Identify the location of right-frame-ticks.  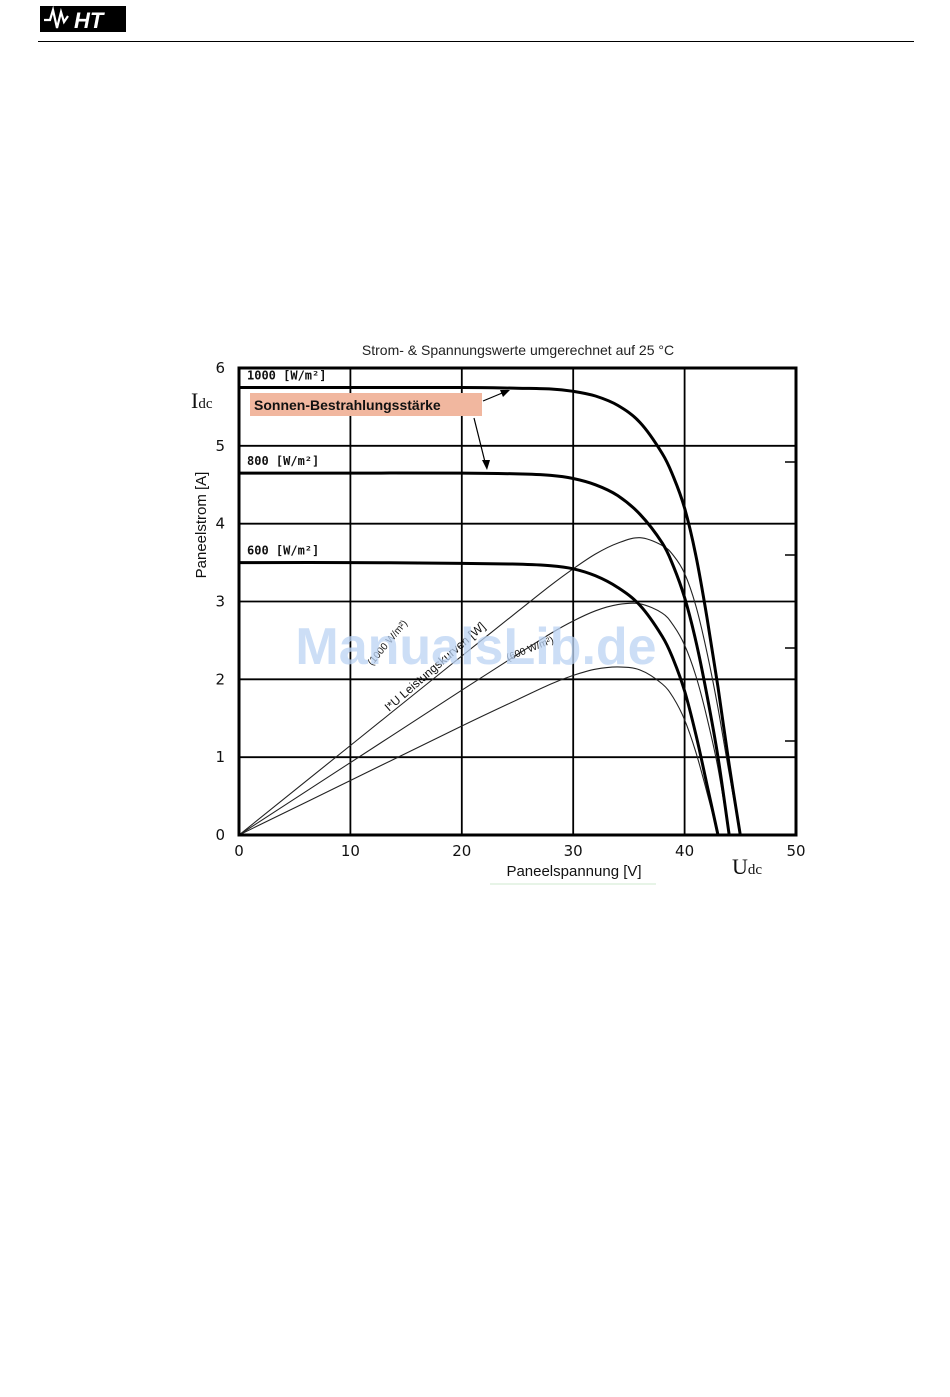
(790, 601).